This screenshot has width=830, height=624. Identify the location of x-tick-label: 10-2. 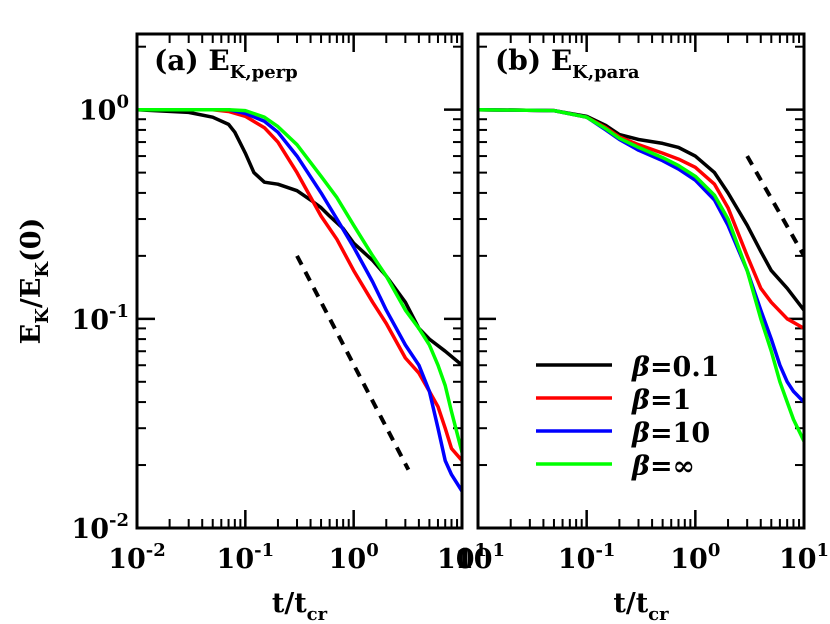
(137, 557).